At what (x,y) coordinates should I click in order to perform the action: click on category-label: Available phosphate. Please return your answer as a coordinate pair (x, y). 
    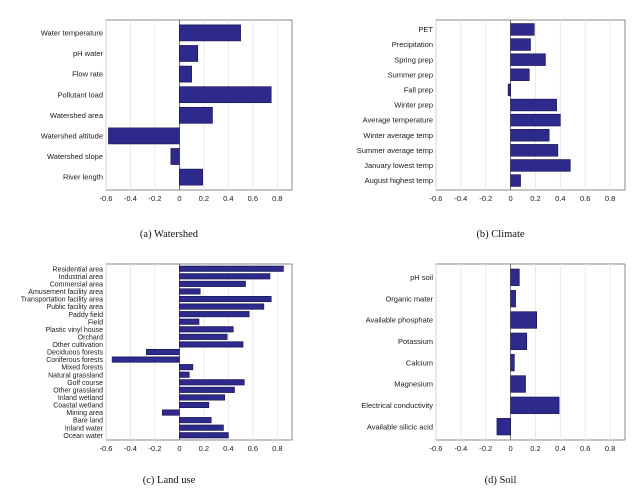
    Looking at the image, I should click on (399, 320).